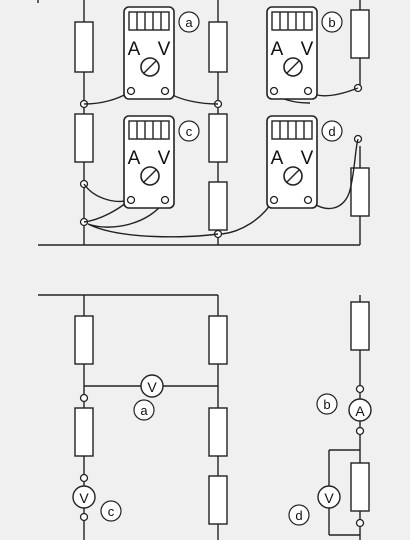  I want to click on multimeter-d: A Vd, so click(304, 162).